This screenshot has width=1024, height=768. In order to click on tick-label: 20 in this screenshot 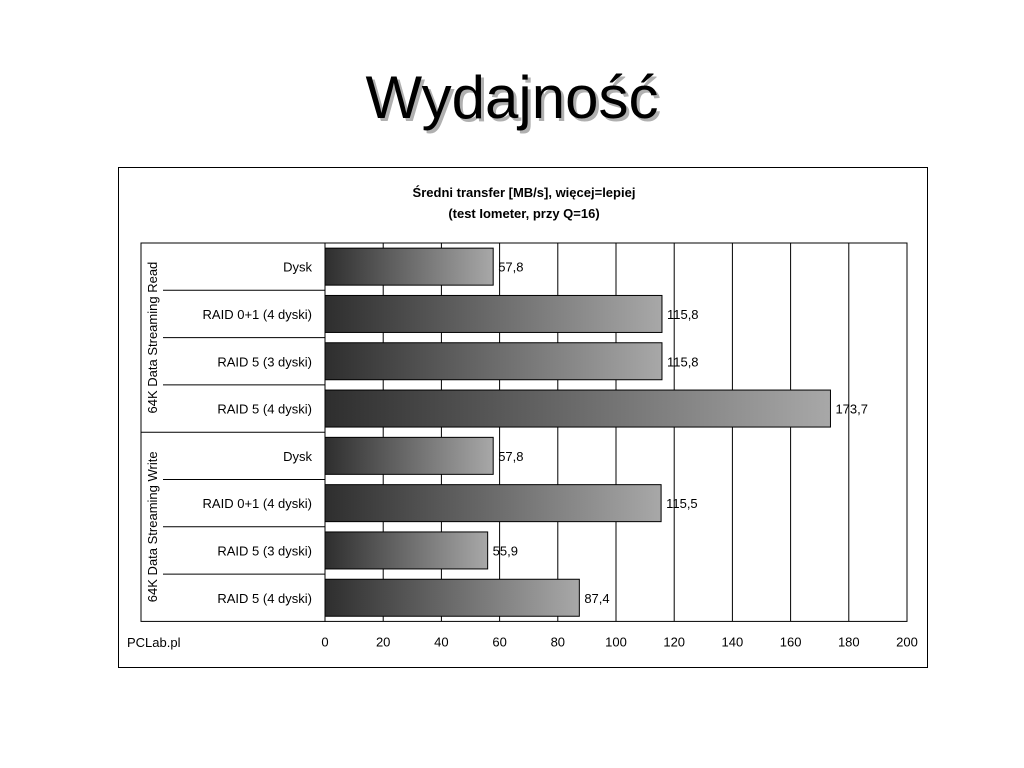, I will do `click(383, 641)`.